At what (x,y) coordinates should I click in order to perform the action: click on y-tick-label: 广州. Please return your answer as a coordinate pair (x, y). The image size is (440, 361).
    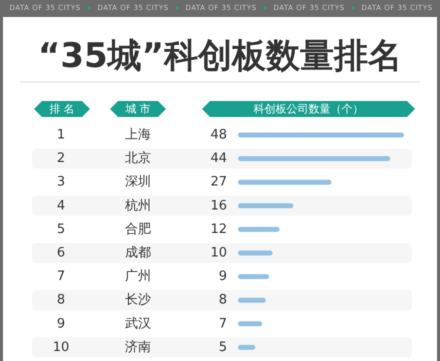
    Looking at the image, I should click on (138, 276).